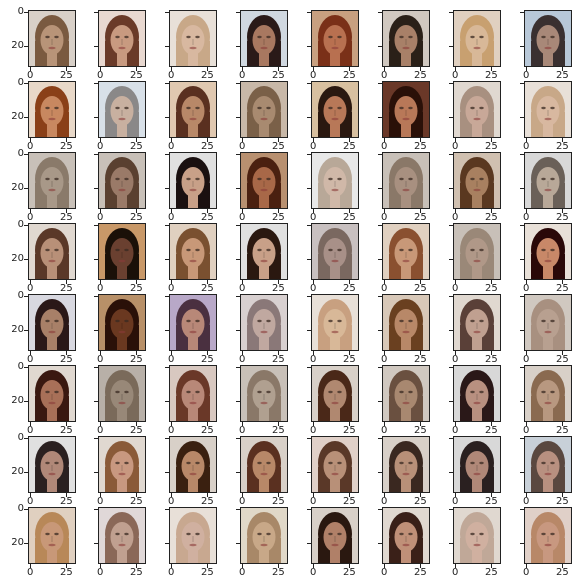 The image size is (584, 578). What do you see at coordinates (20, 295) in the screenshot?
I see `y-tick-label: 0` at bounding box center [20, 295].